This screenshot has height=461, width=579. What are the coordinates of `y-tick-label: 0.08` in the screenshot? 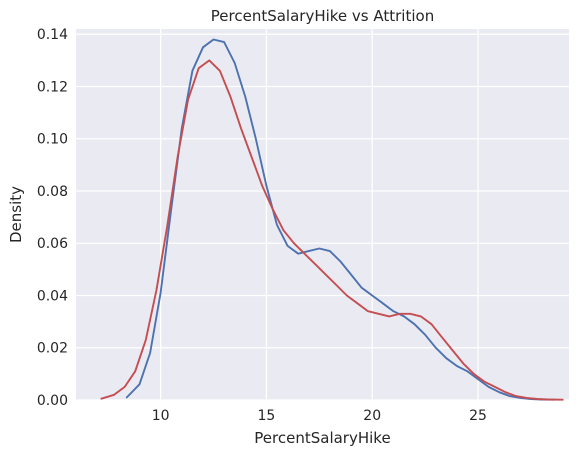 It's located at (52, 192).